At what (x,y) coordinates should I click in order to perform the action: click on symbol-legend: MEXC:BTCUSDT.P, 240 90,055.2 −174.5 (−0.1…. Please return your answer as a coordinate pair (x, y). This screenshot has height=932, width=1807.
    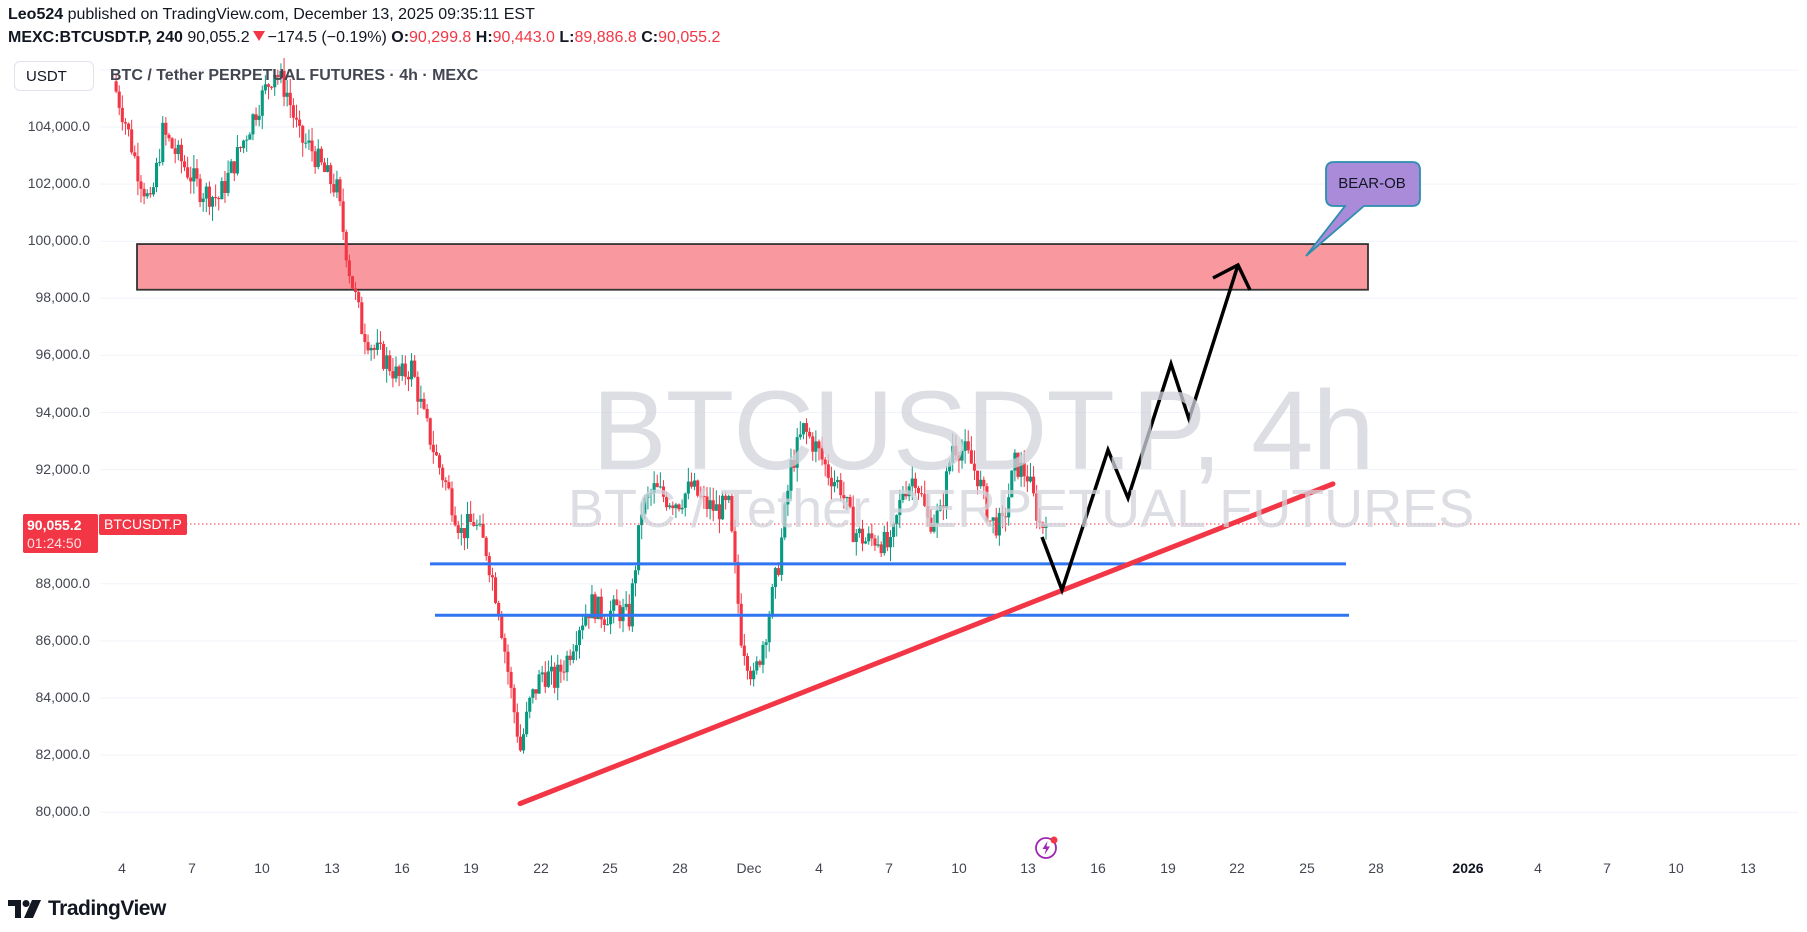
    Looking at the image, I should click on (364, 38).